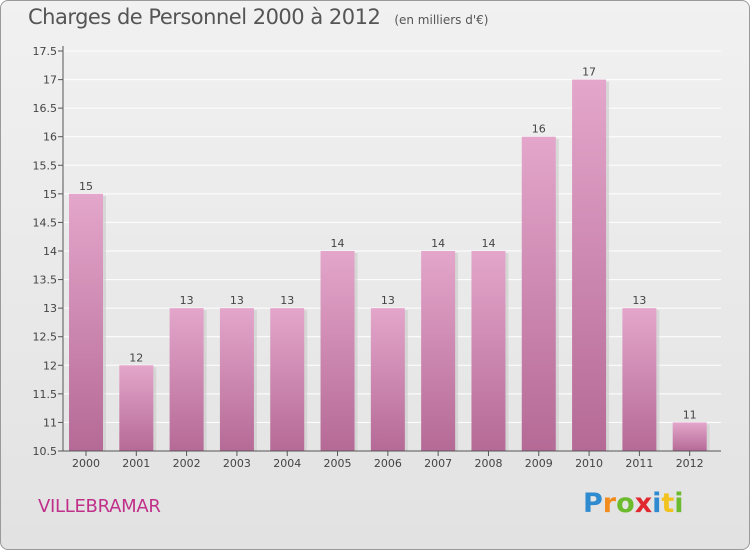 The image size is (750, 550). Describe the element at coordinates (441, 20) in the screenshot. I see `chart-subtitle: (en milliers d'€)` at that location.